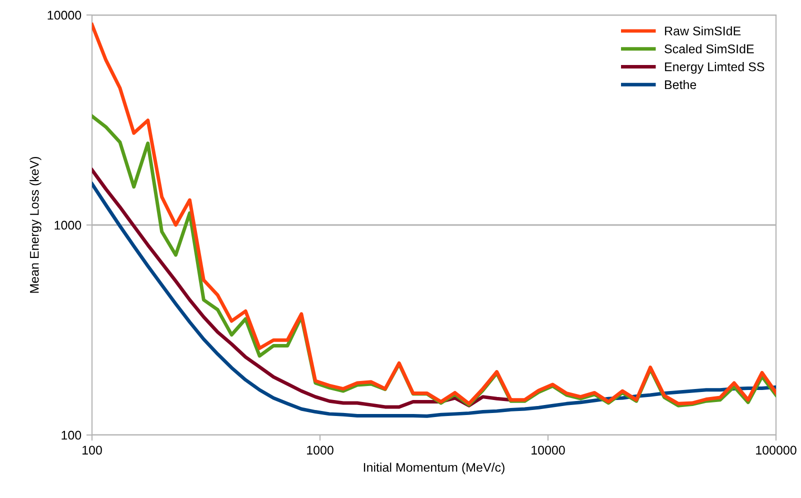 The width and height of the screenshot is (801, 498). Describe the element at coordinates (36, 224) in the screenshot. I see `y-axis-title: Mean Energy Loss (keV)` at that location.